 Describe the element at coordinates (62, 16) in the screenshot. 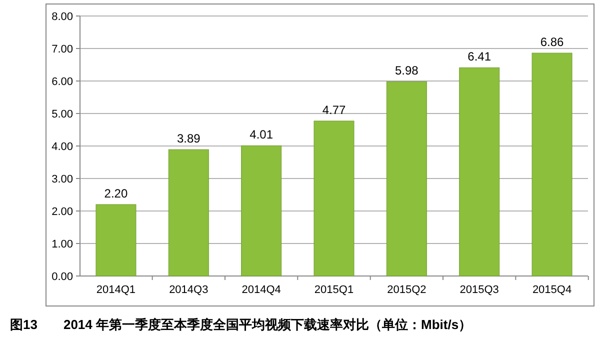

I see `y-tick-label: 8.00` at that location.